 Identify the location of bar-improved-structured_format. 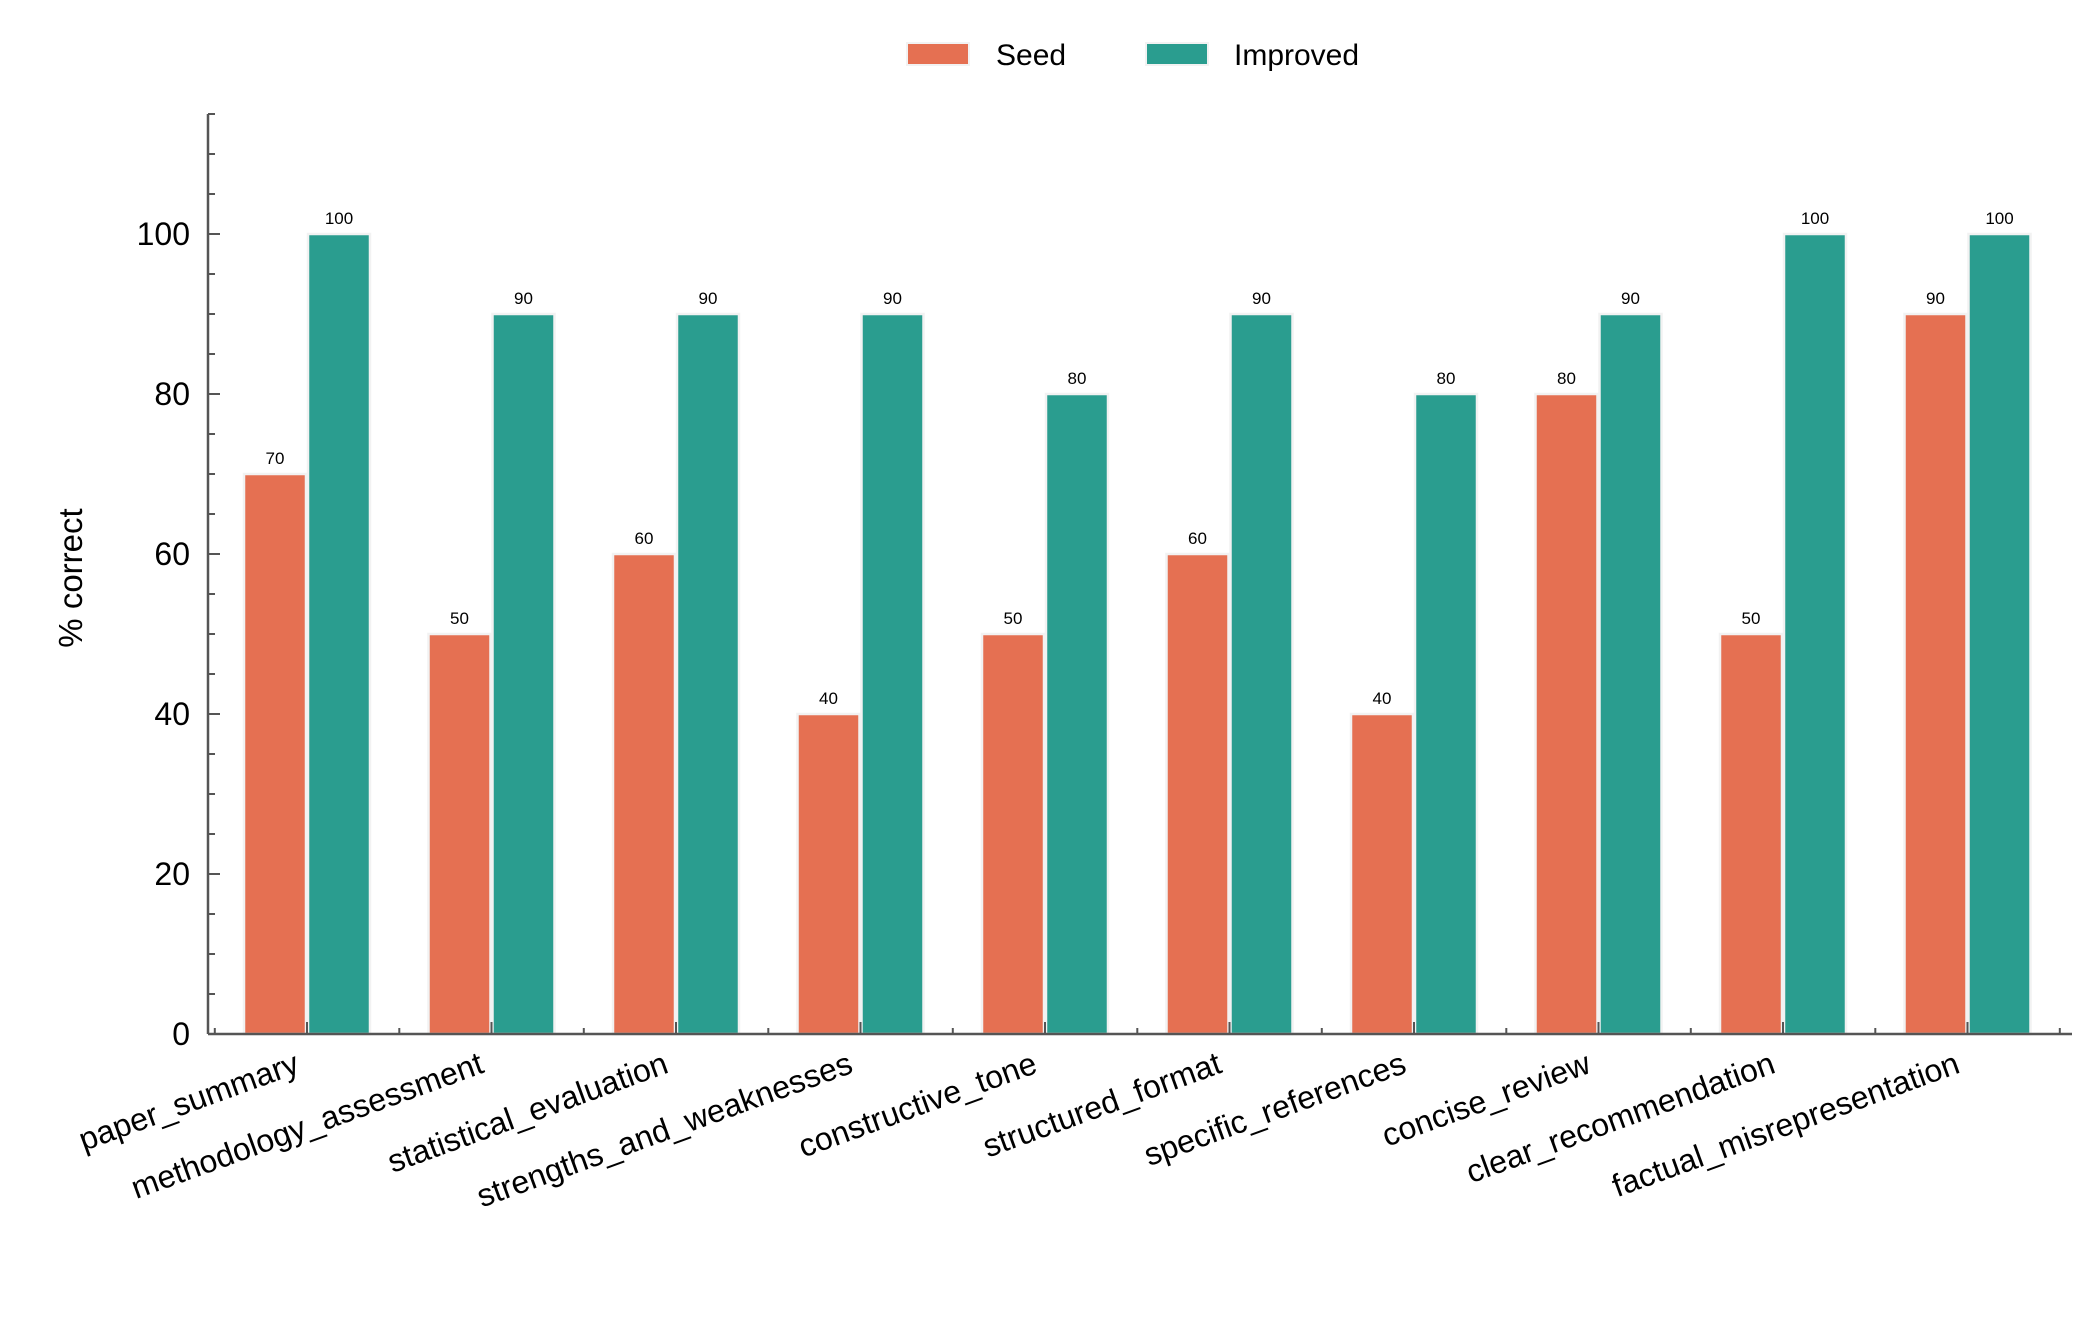
(1261, 674).